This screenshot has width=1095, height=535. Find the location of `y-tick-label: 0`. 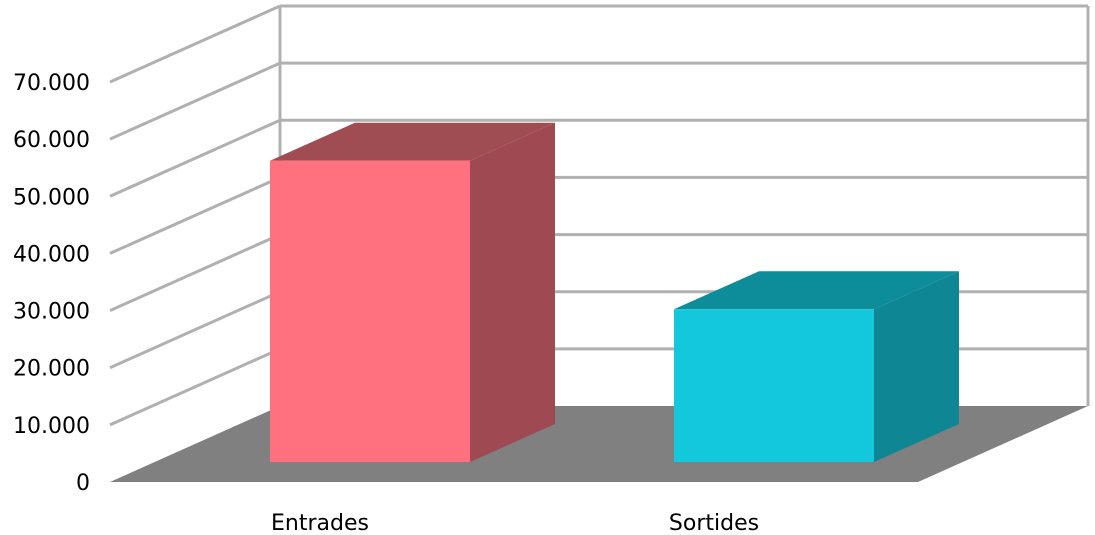

y-tick-label: 0 is located at coordinates (83, 483).